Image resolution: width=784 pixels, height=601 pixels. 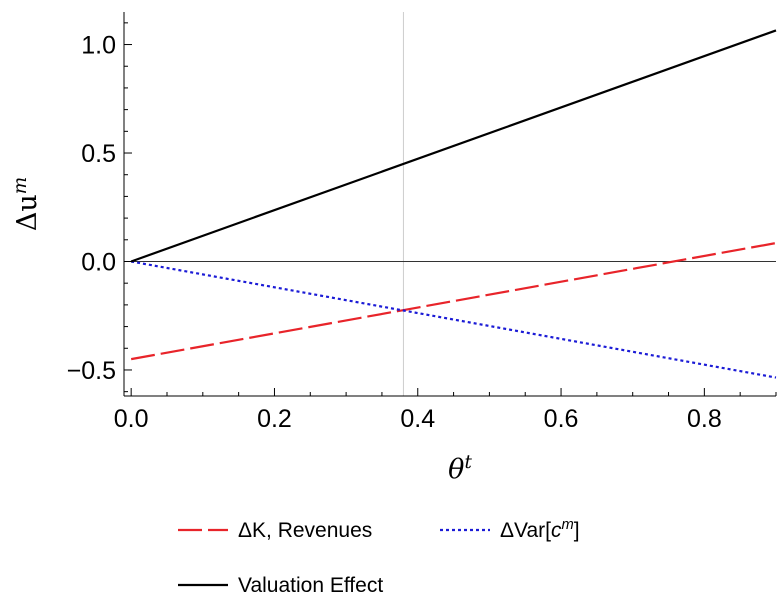 I want to click on y-axis-title: Δum, so click(x=26, y=204).